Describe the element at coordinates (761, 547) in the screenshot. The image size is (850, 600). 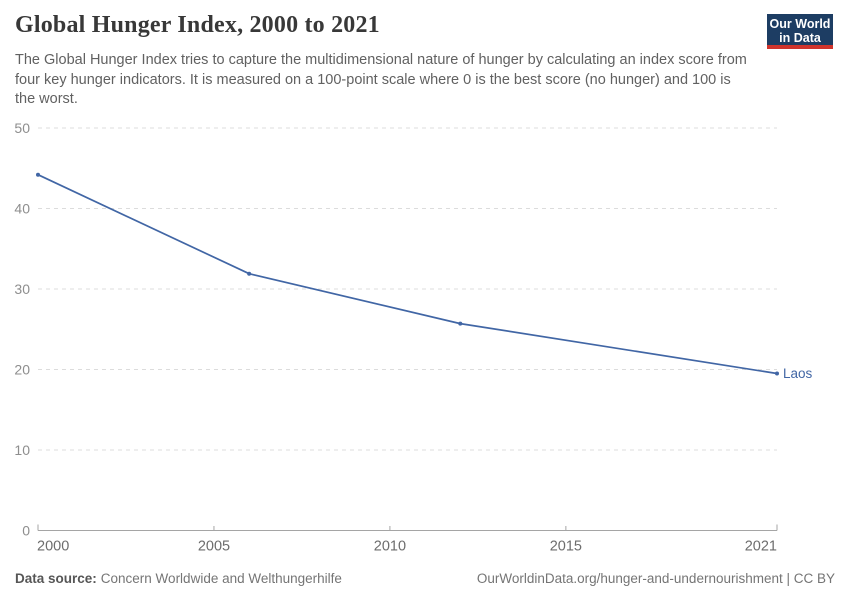
I see `x-axis-label-2021: 2021` at that location.